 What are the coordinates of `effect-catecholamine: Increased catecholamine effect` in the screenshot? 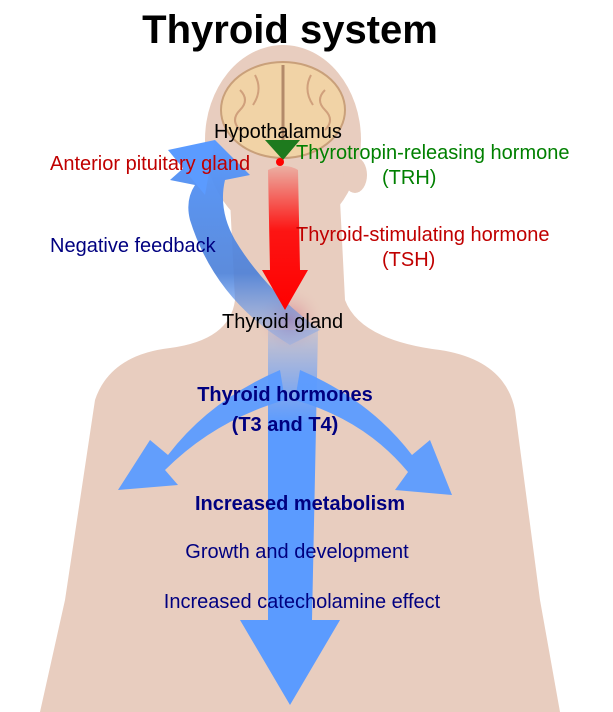 It's located at (302, 602).